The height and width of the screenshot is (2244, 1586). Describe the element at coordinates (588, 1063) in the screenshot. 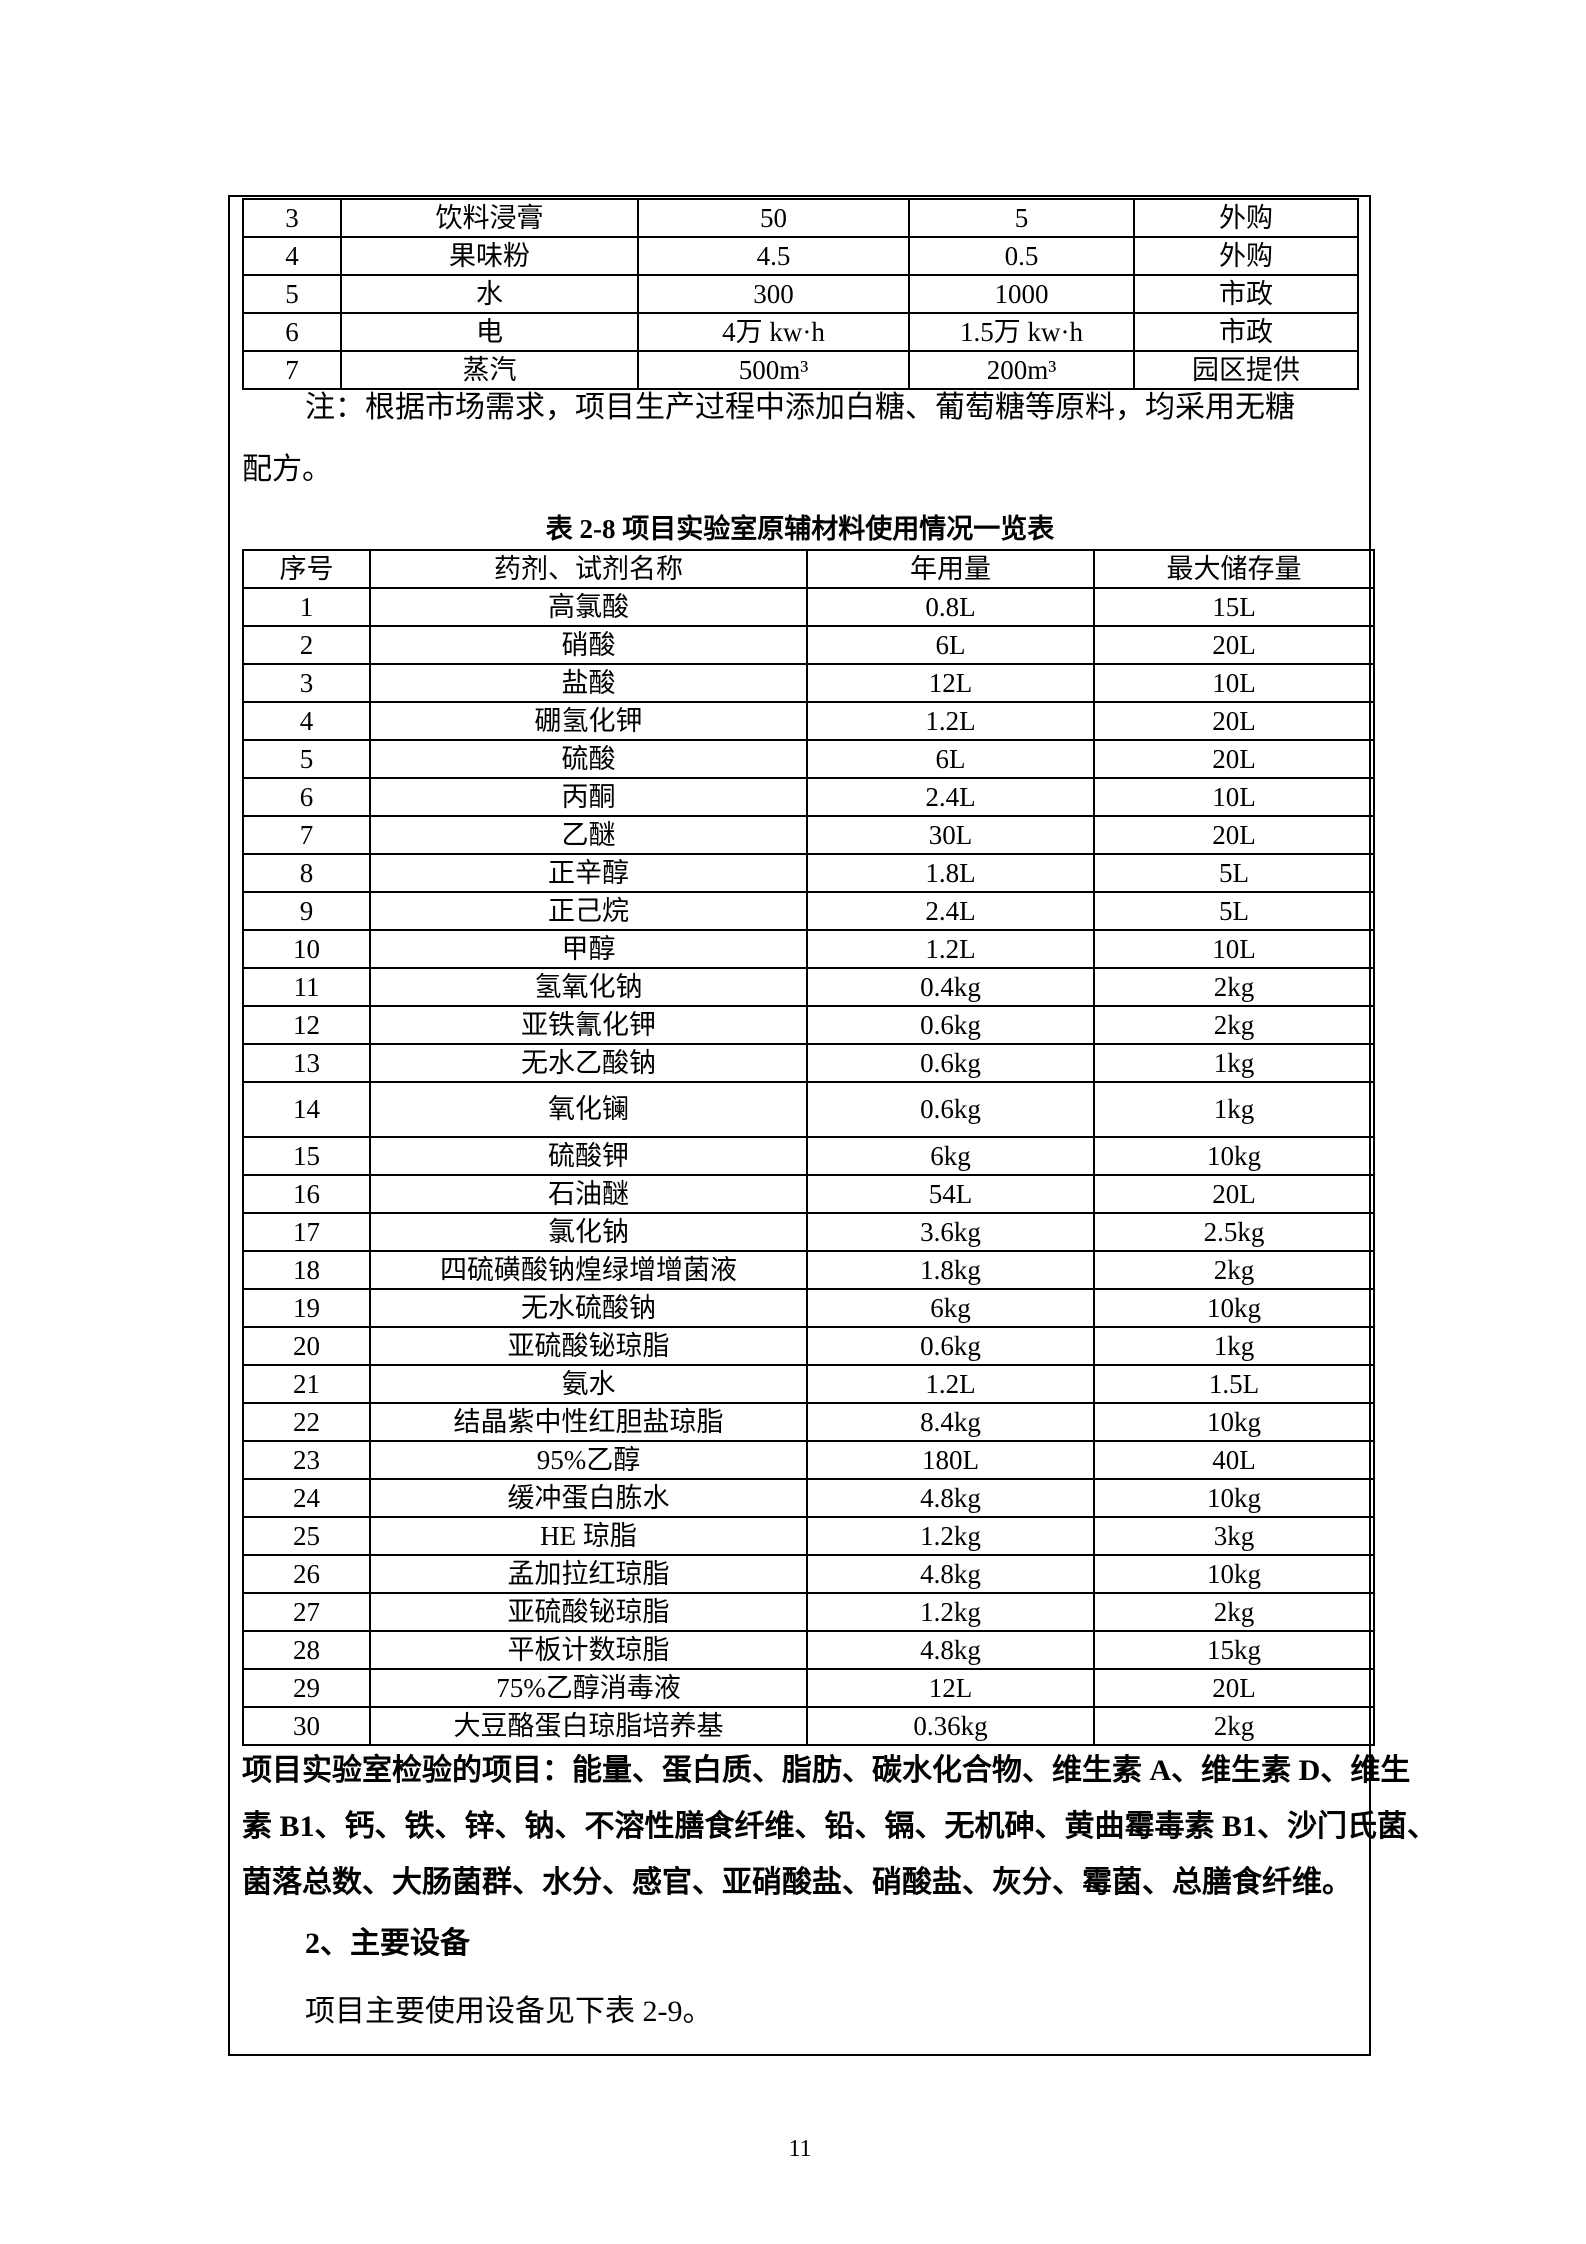

I see `table-cell: 无水乙酸钠` at that location.